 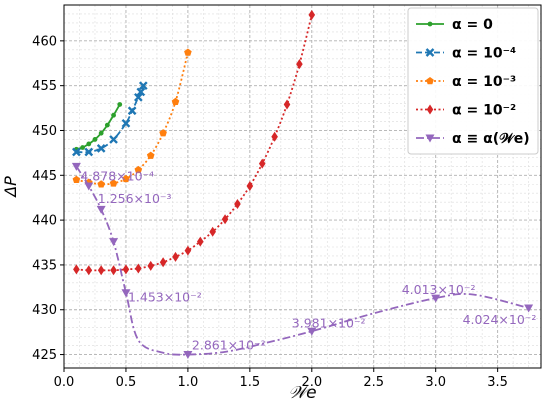 What do you see at coordinates (311, 382) in the screenshot?
I see `x-tick-label: 2.0` at bounding box center [311, 382].